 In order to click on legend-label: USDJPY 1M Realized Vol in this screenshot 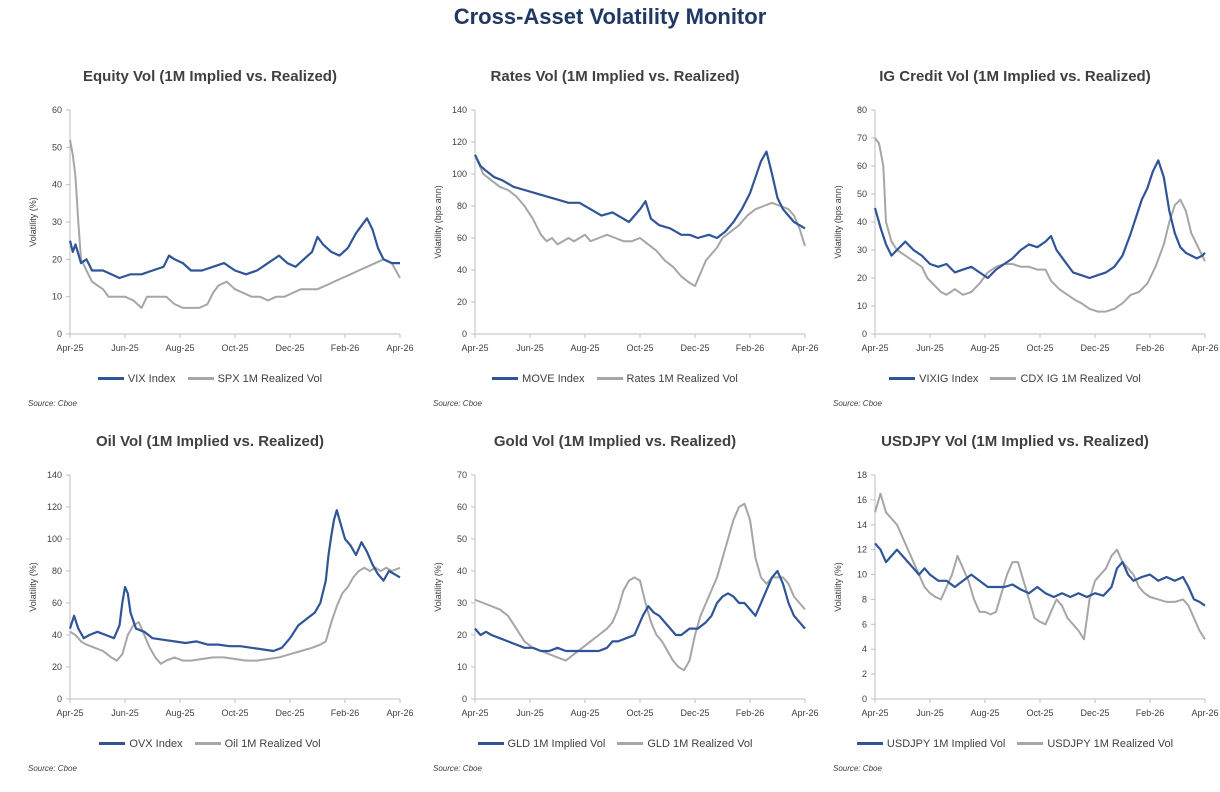, I will do `click(1110, 743)`.